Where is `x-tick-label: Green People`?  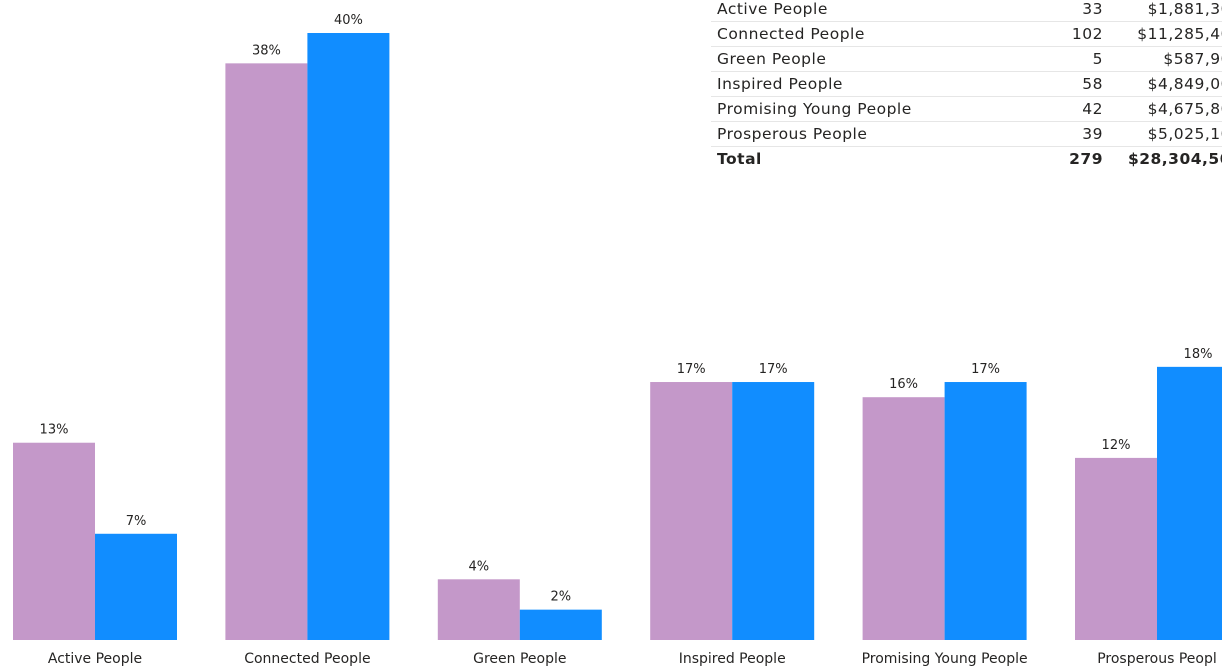 x-tick-label: Green People is located at coordinates (519, 659).